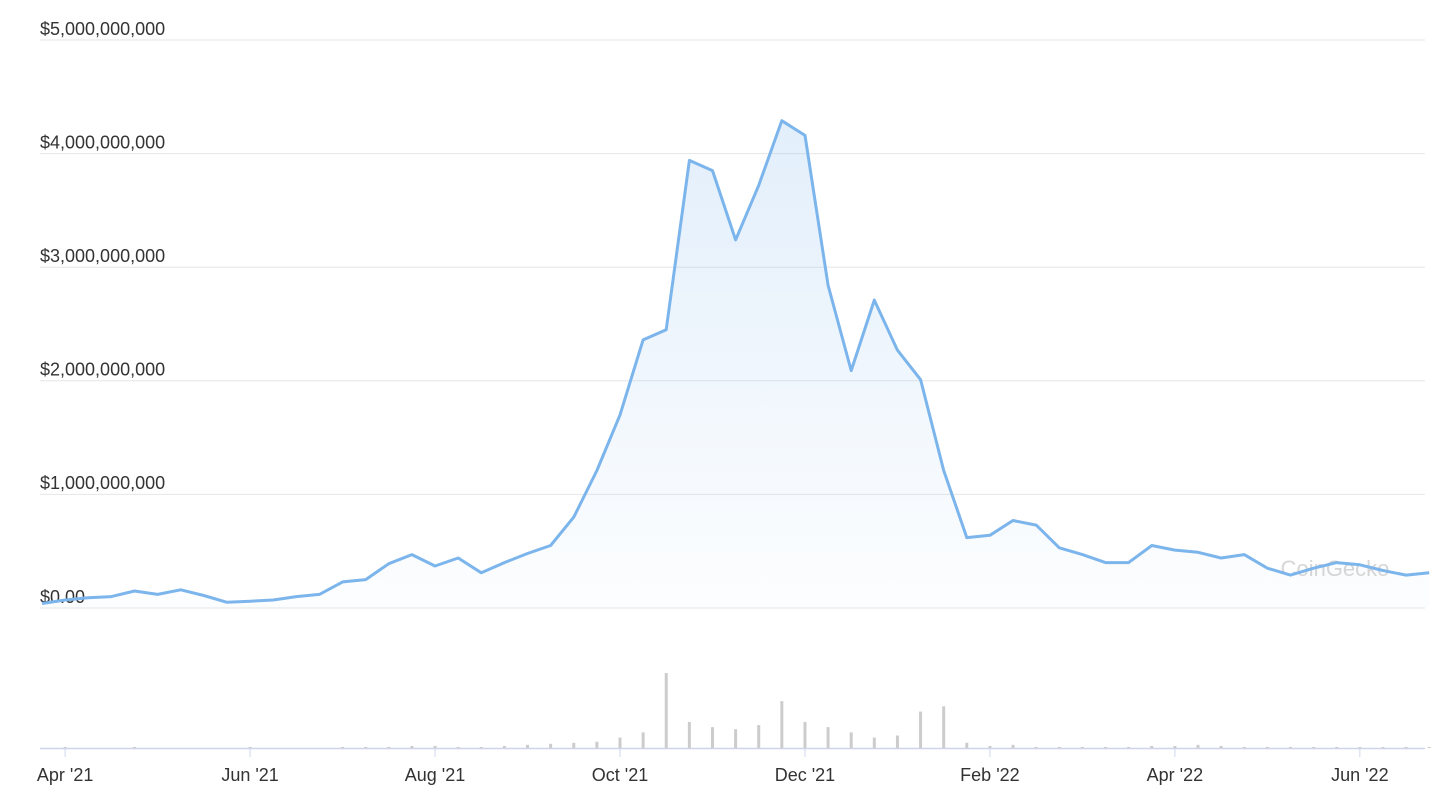 This screenshot has width=1448, height=804. What do you see at coordinates (989, 775) in the screenshot?
I see `x-tick-label: Feb '22` at bounding box center [989, 775].